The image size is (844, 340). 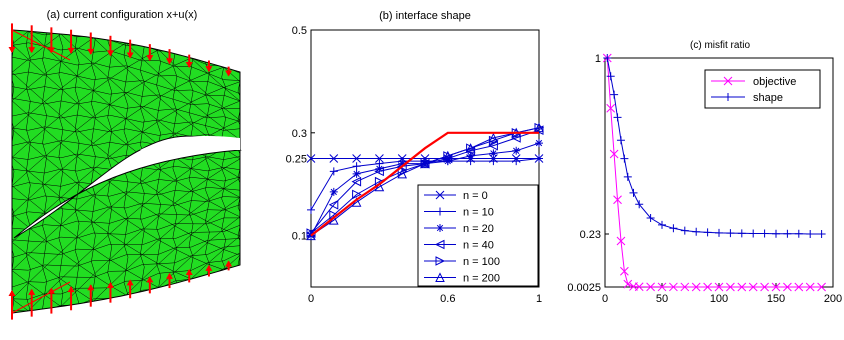 I want to click on legend-label: n = 0, so click(x=475, y=196).